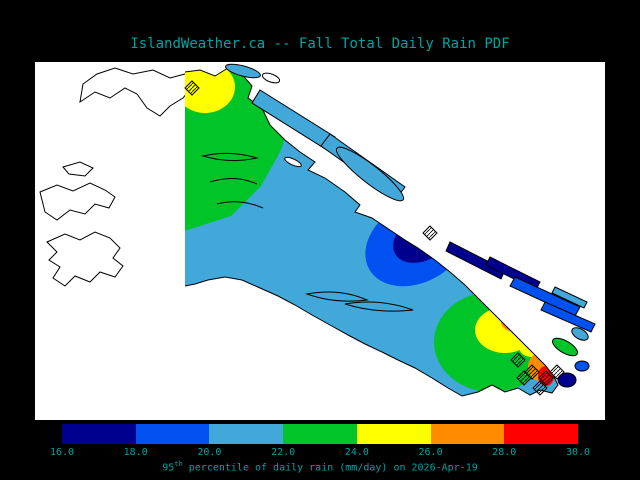  I want to click on small-island-top, so click(271, 78).